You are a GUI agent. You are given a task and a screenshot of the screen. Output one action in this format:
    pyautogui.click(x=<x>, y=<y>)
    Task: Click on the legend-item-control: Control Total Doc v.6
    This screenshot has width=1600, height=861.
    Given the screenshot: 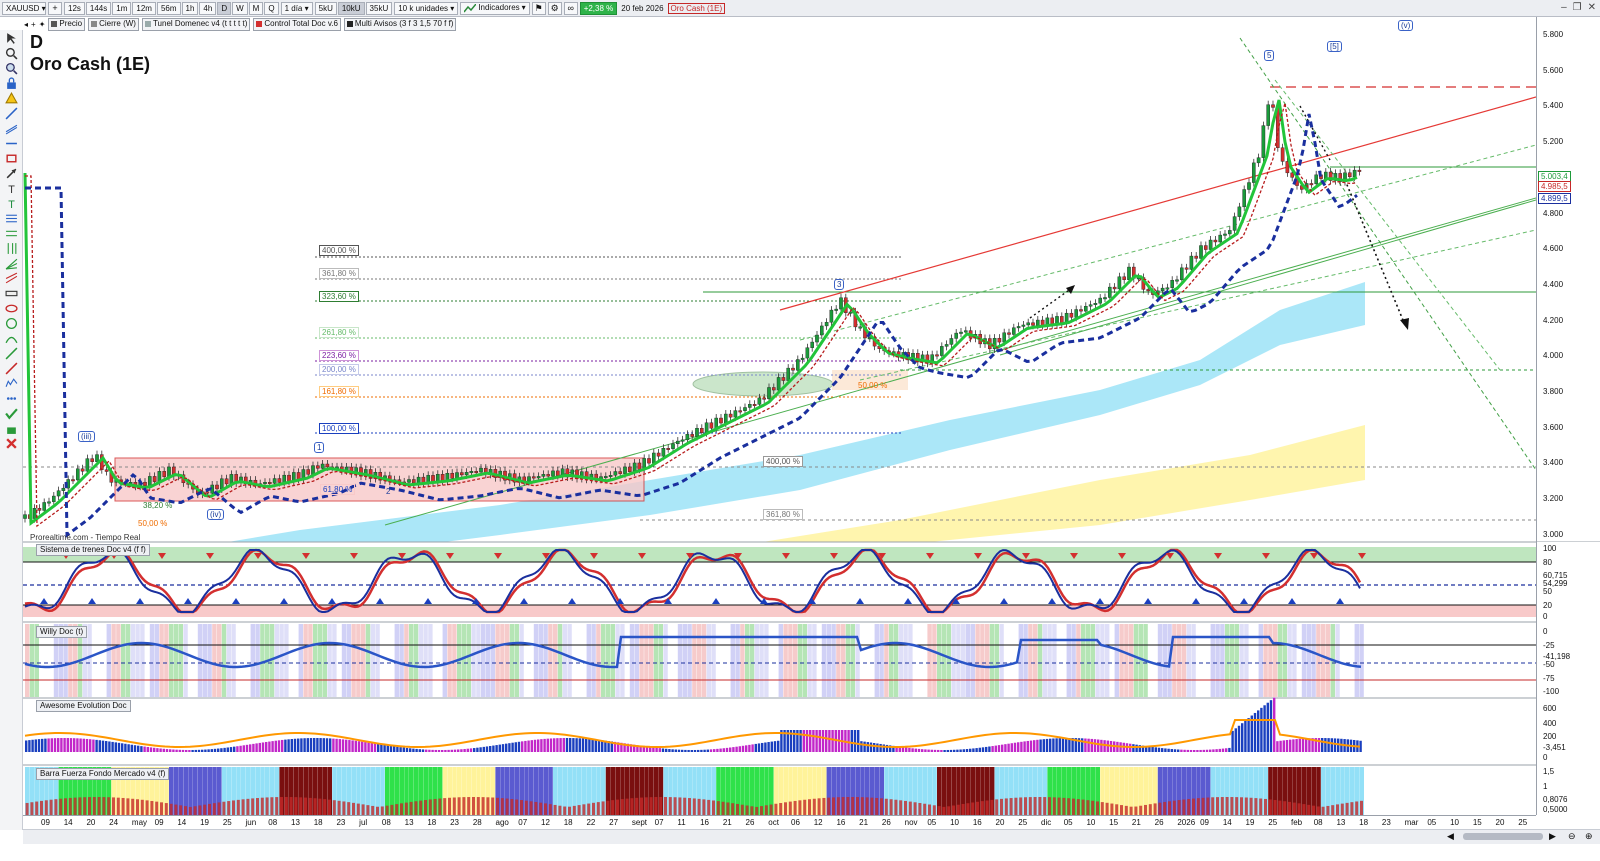 What is the action you would take?
    pyautogui.click(x=297, y=24)
    